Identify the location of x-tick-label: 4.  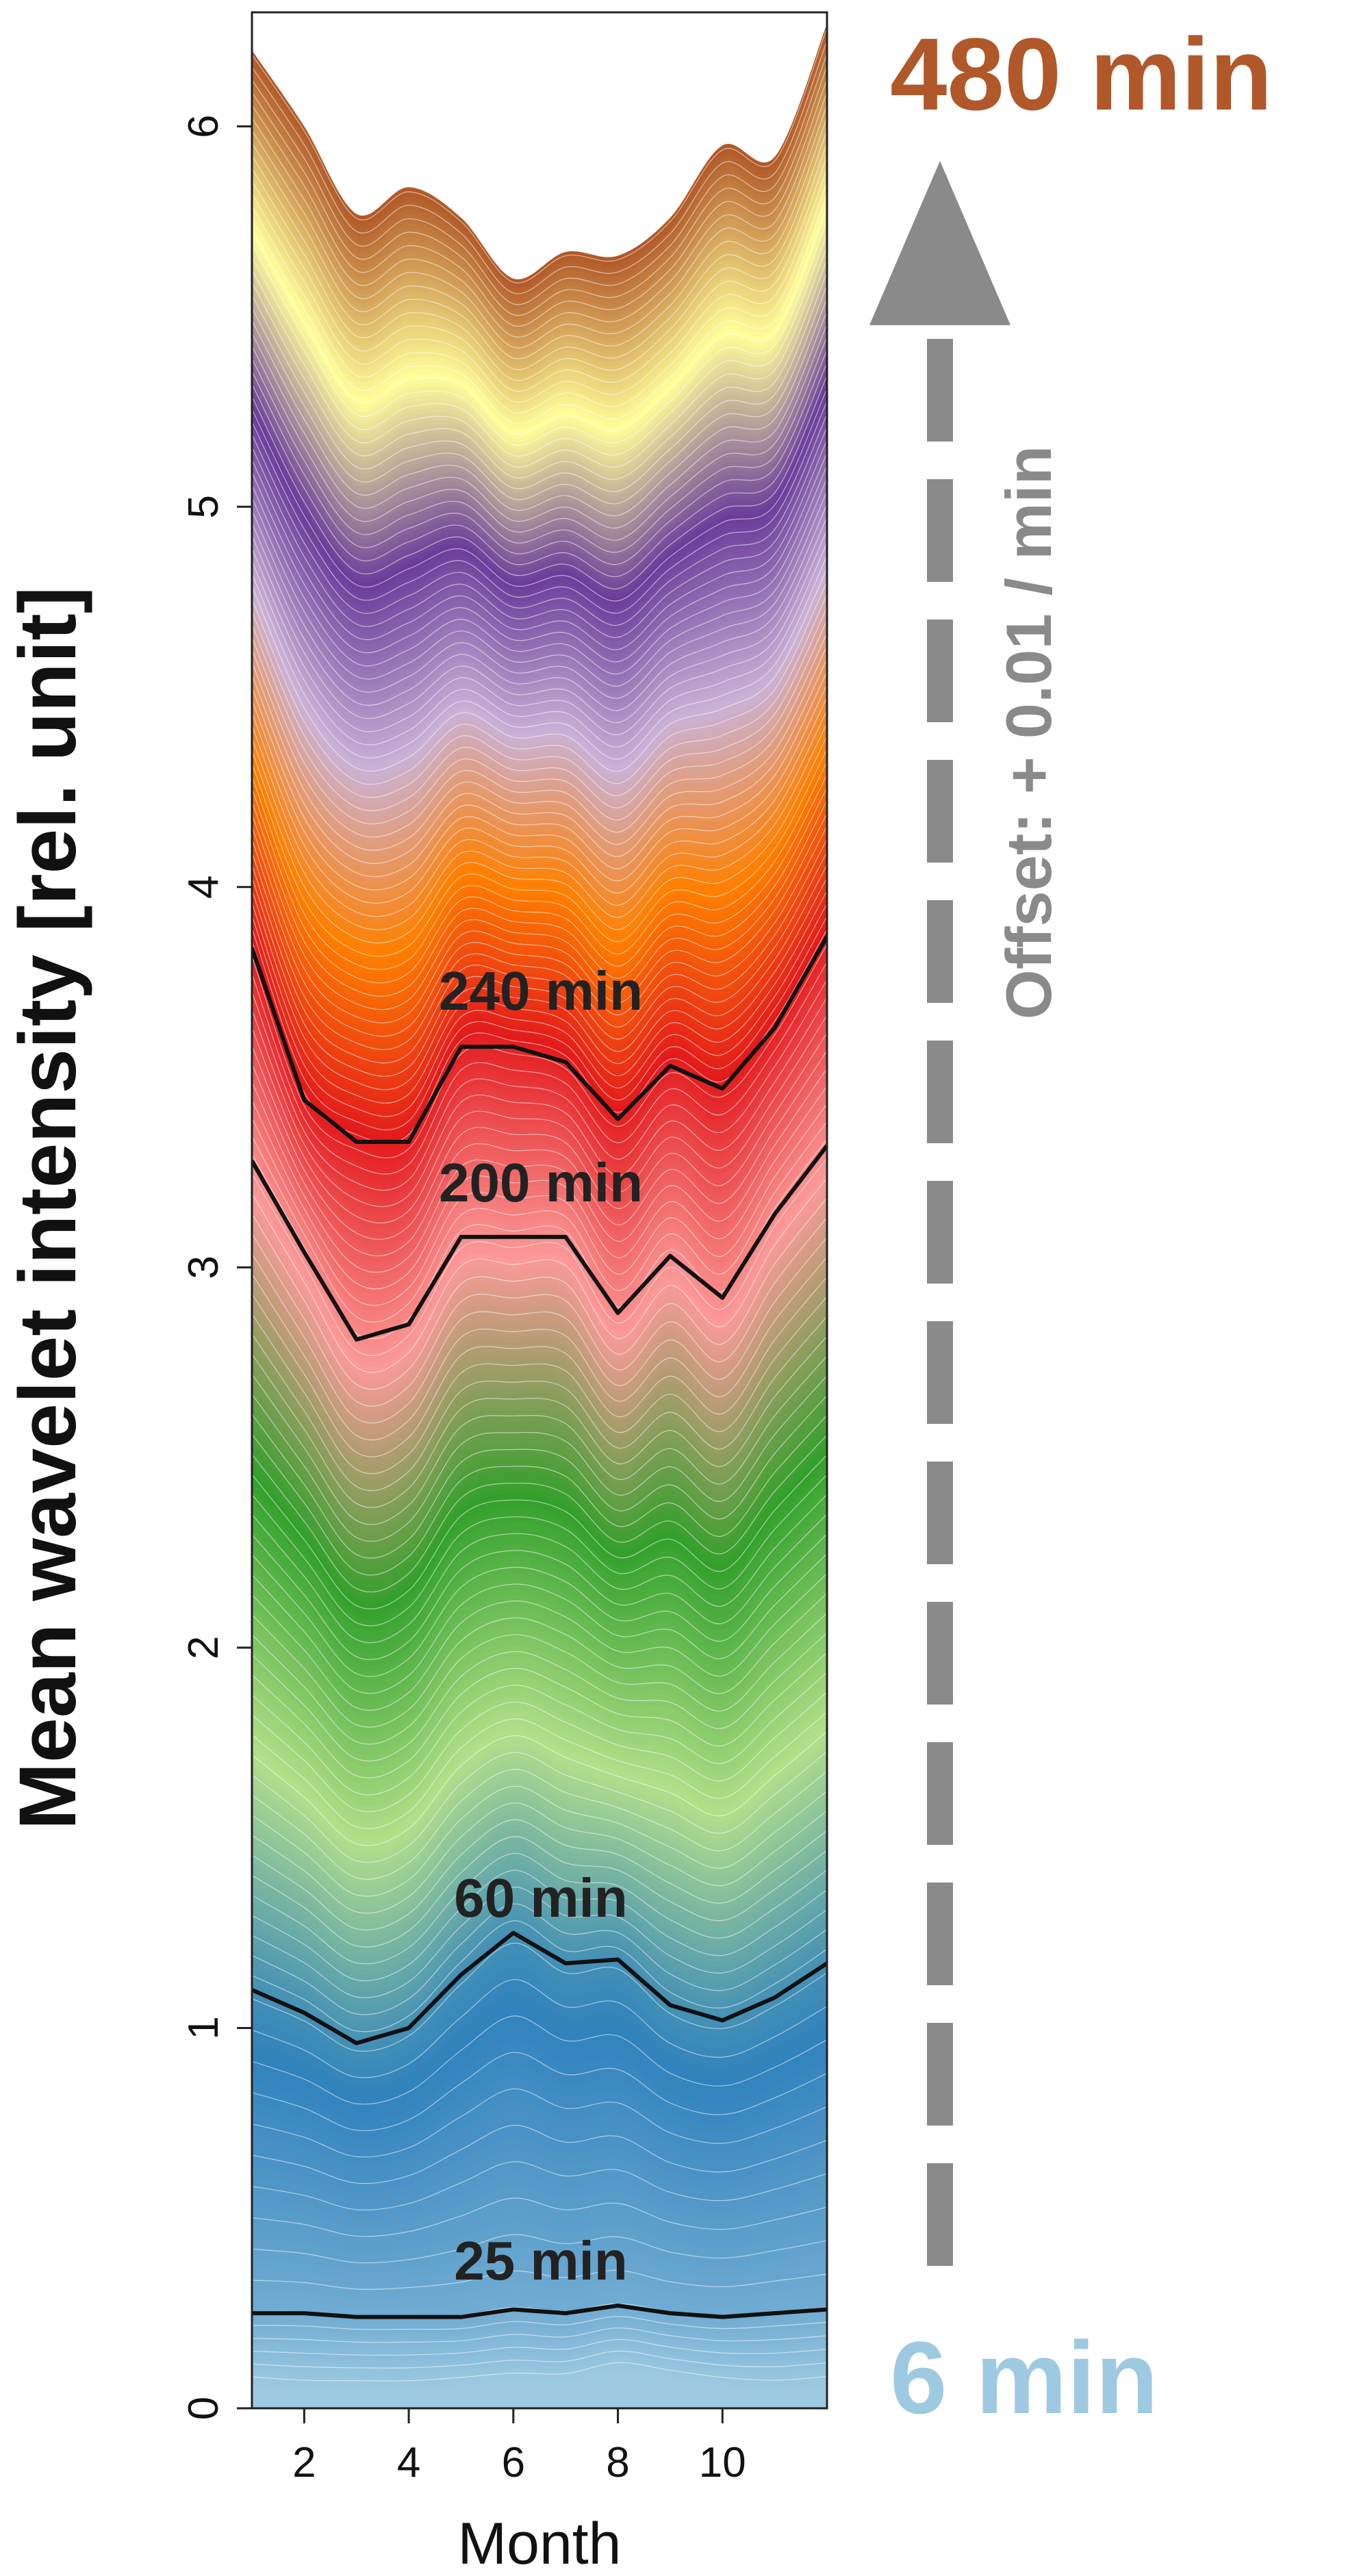
(408, 2462).